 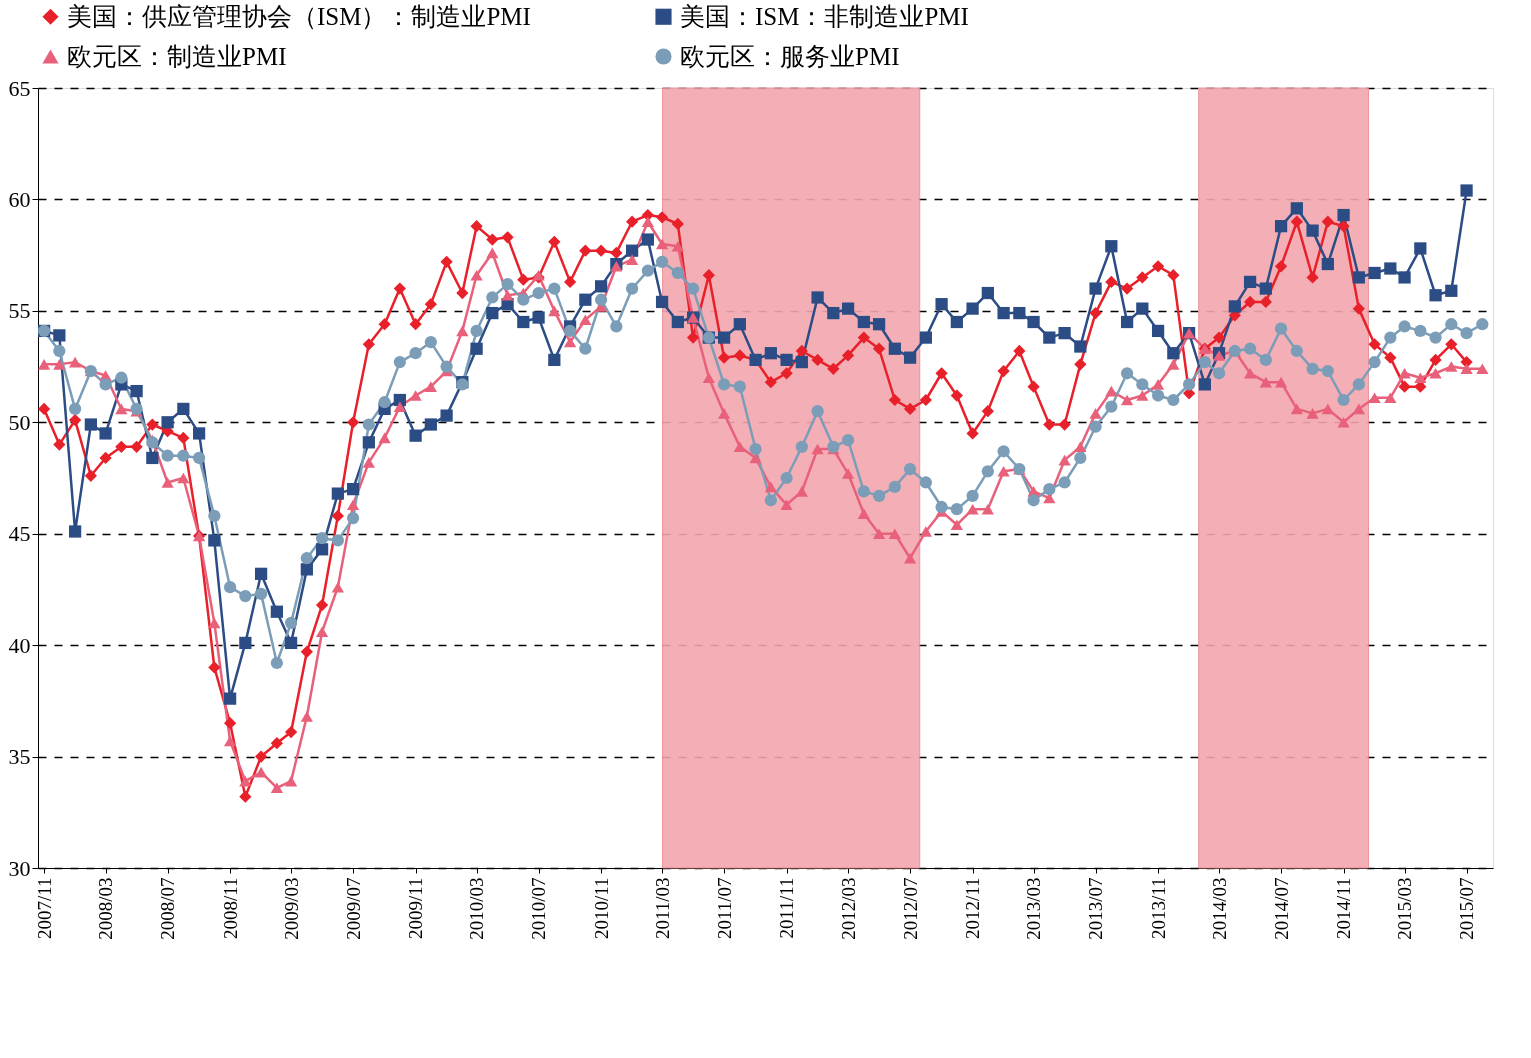 What do you see at coordinates (539, 908) in the screenshot?
I see `x-tick-label: 2010/07` at bounding box center [539, 908].